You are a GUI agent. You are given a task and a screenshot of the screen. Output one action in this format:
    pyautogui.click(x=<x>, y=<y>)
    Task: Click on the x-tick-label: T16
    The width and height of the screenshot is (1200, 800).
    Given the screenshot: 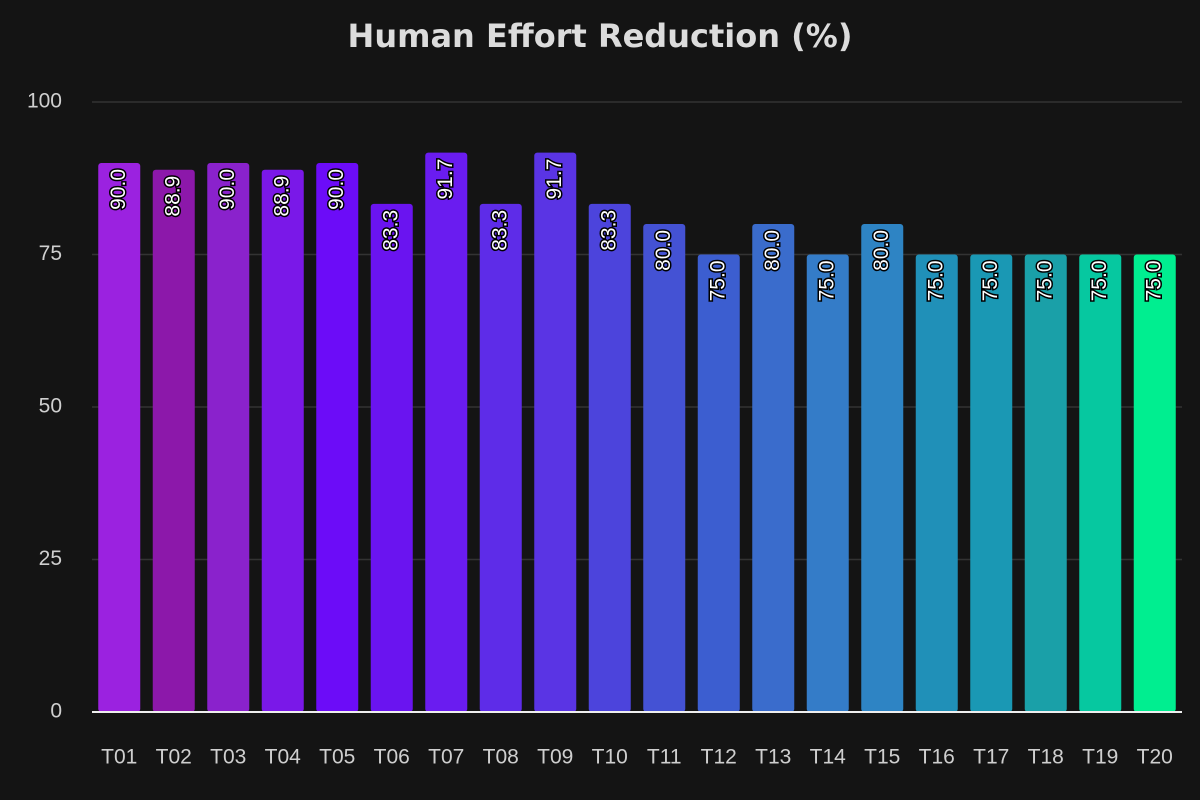 What is the action you would take?
    pyautogui.click(x=937, y=757)
    